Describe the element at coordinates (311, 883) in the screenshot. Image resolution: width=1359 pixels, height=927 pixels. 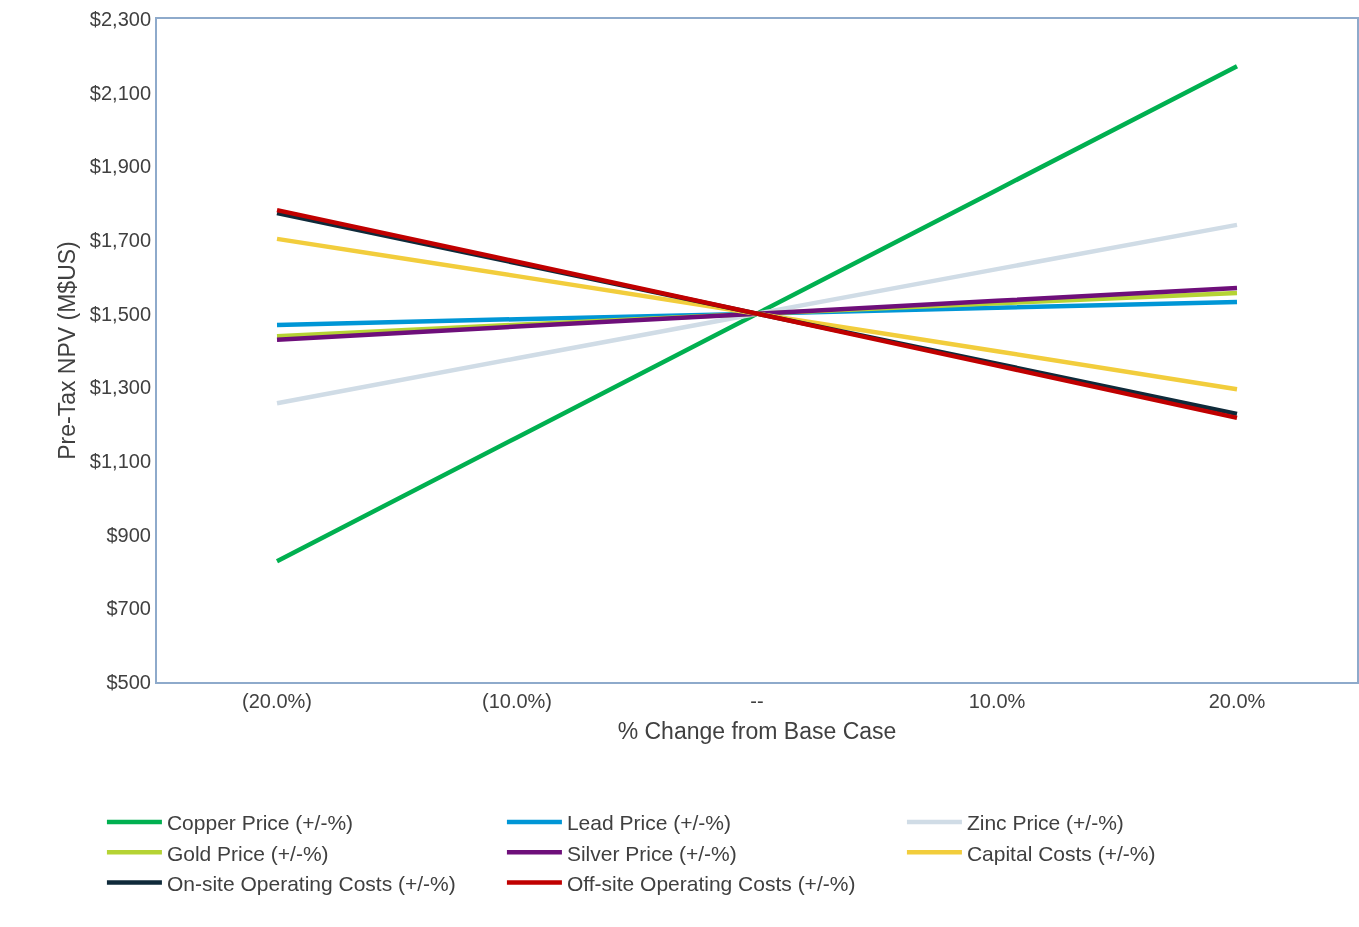
I see `legend-label: On-site Operating Costs (+/-%)` at that location.